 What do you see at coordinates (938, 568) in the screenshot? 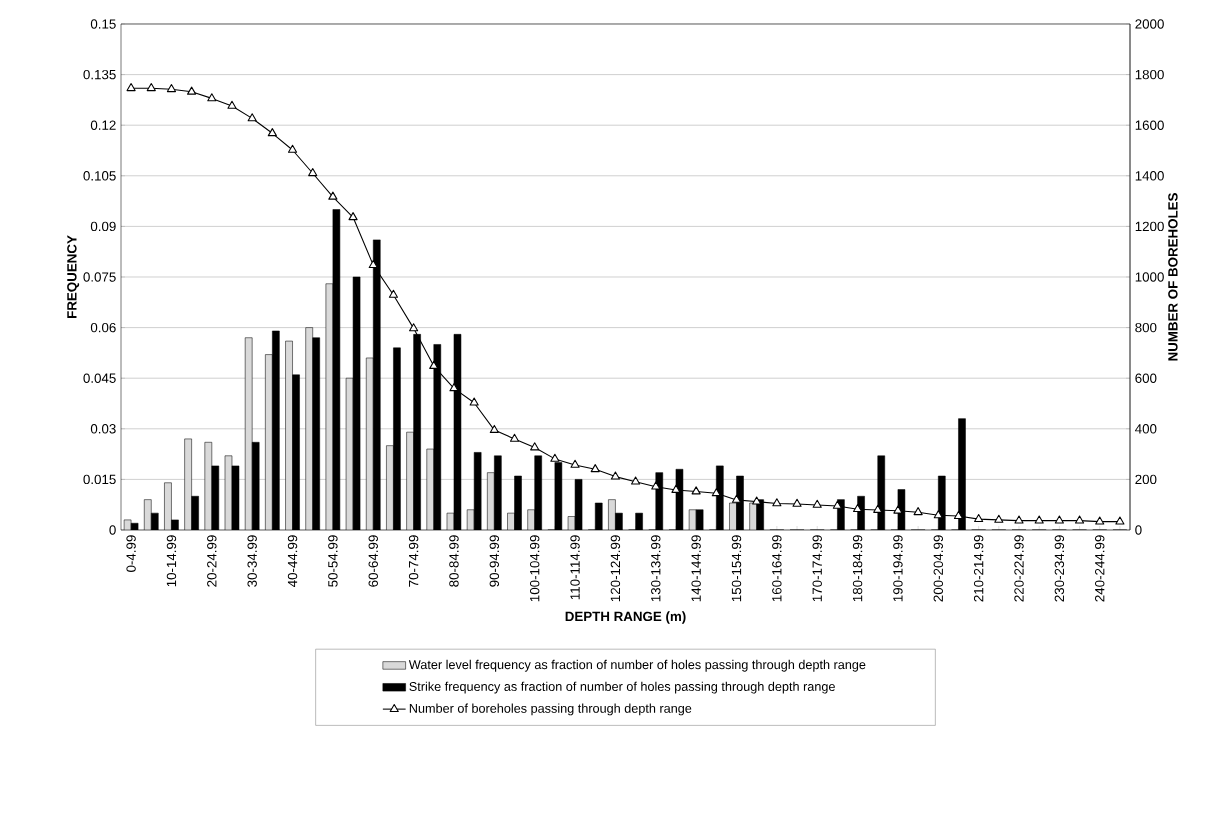
I see `x-tick-label: 200-204.99` at bounding box center [938, 568].